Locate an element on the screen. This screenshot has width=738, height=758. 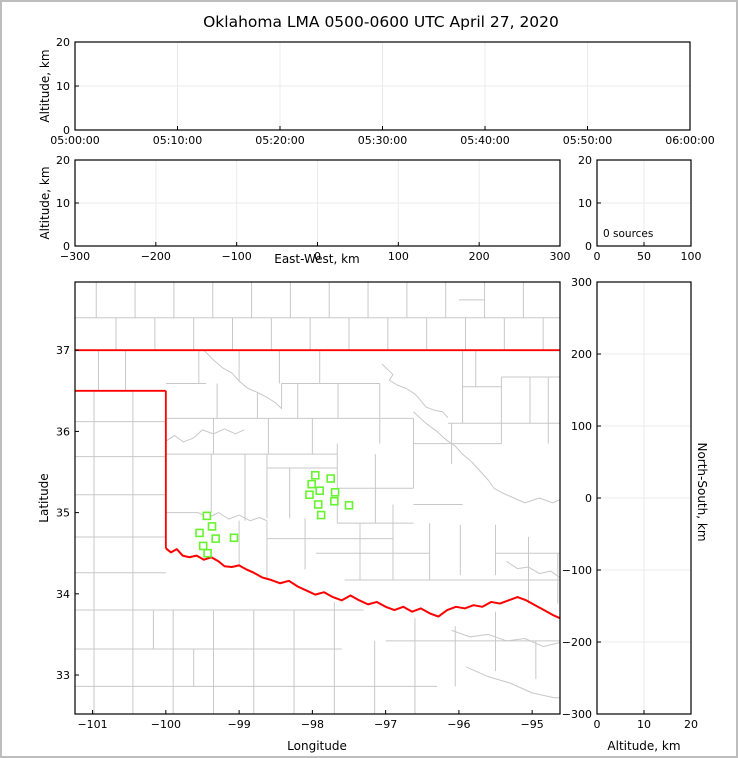
tick-label: 05:50:00 is located at coordinates (587, 140).